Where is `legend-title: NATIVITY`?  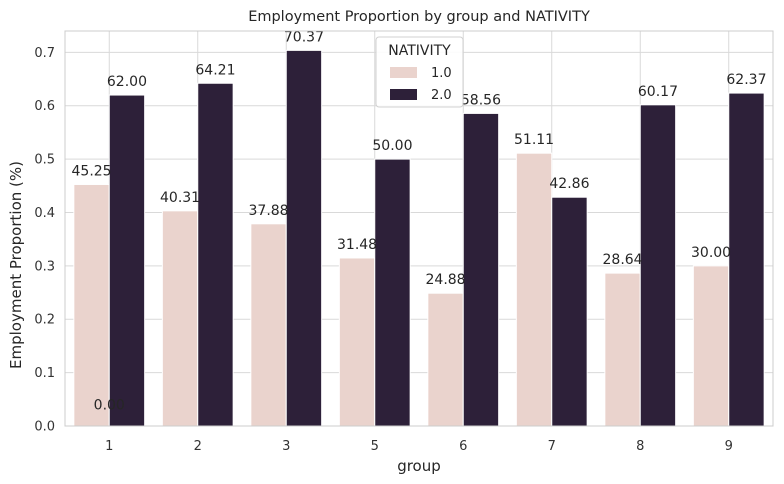
legend-title: NATIVITY is located at coordinates (419, 51).